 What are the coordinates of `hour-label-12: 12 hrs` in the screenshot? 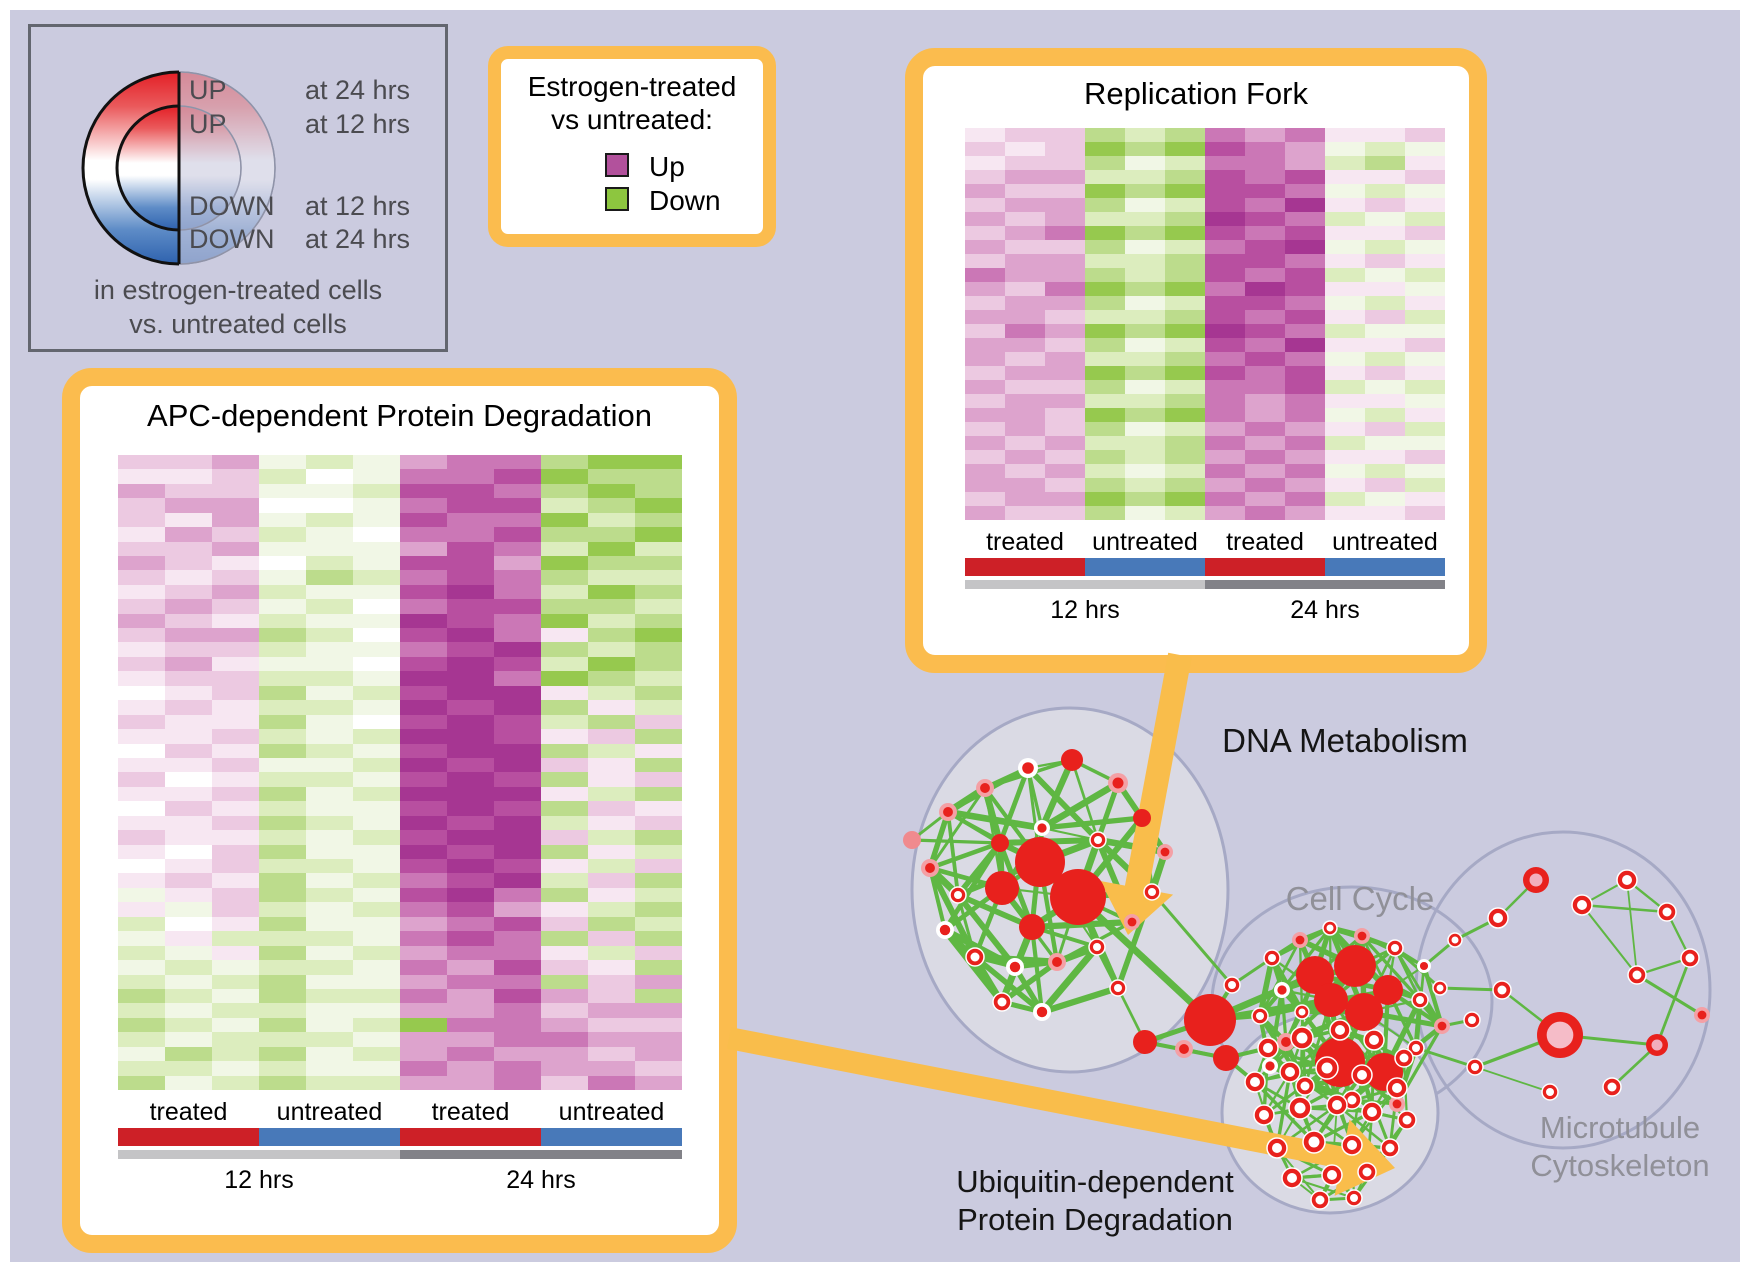 It's located at (259, 1180).